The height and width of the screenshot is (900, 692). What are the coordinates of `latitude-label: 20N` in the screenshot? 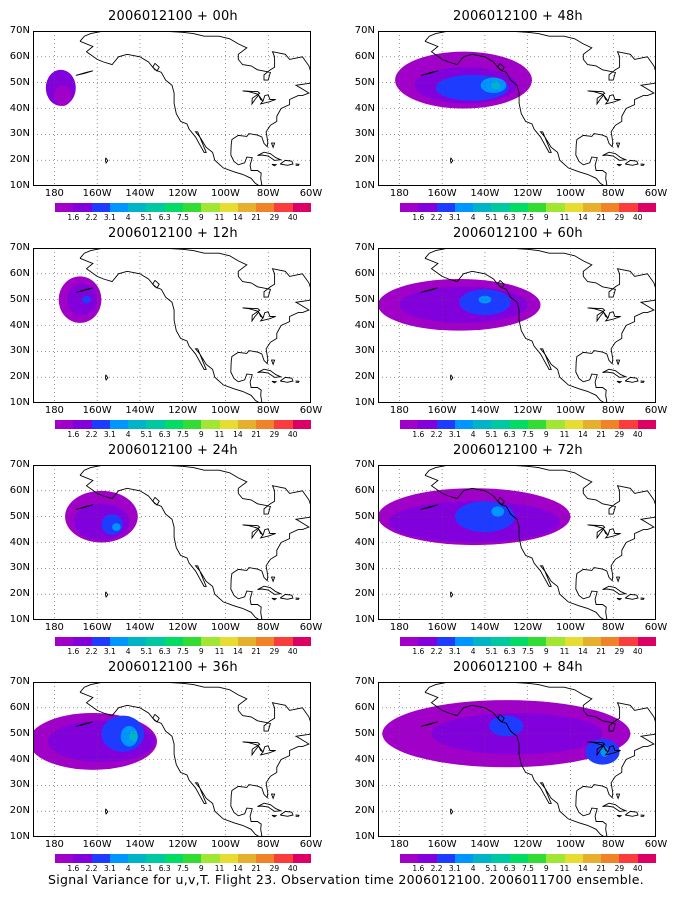 It's located at (19, 377).